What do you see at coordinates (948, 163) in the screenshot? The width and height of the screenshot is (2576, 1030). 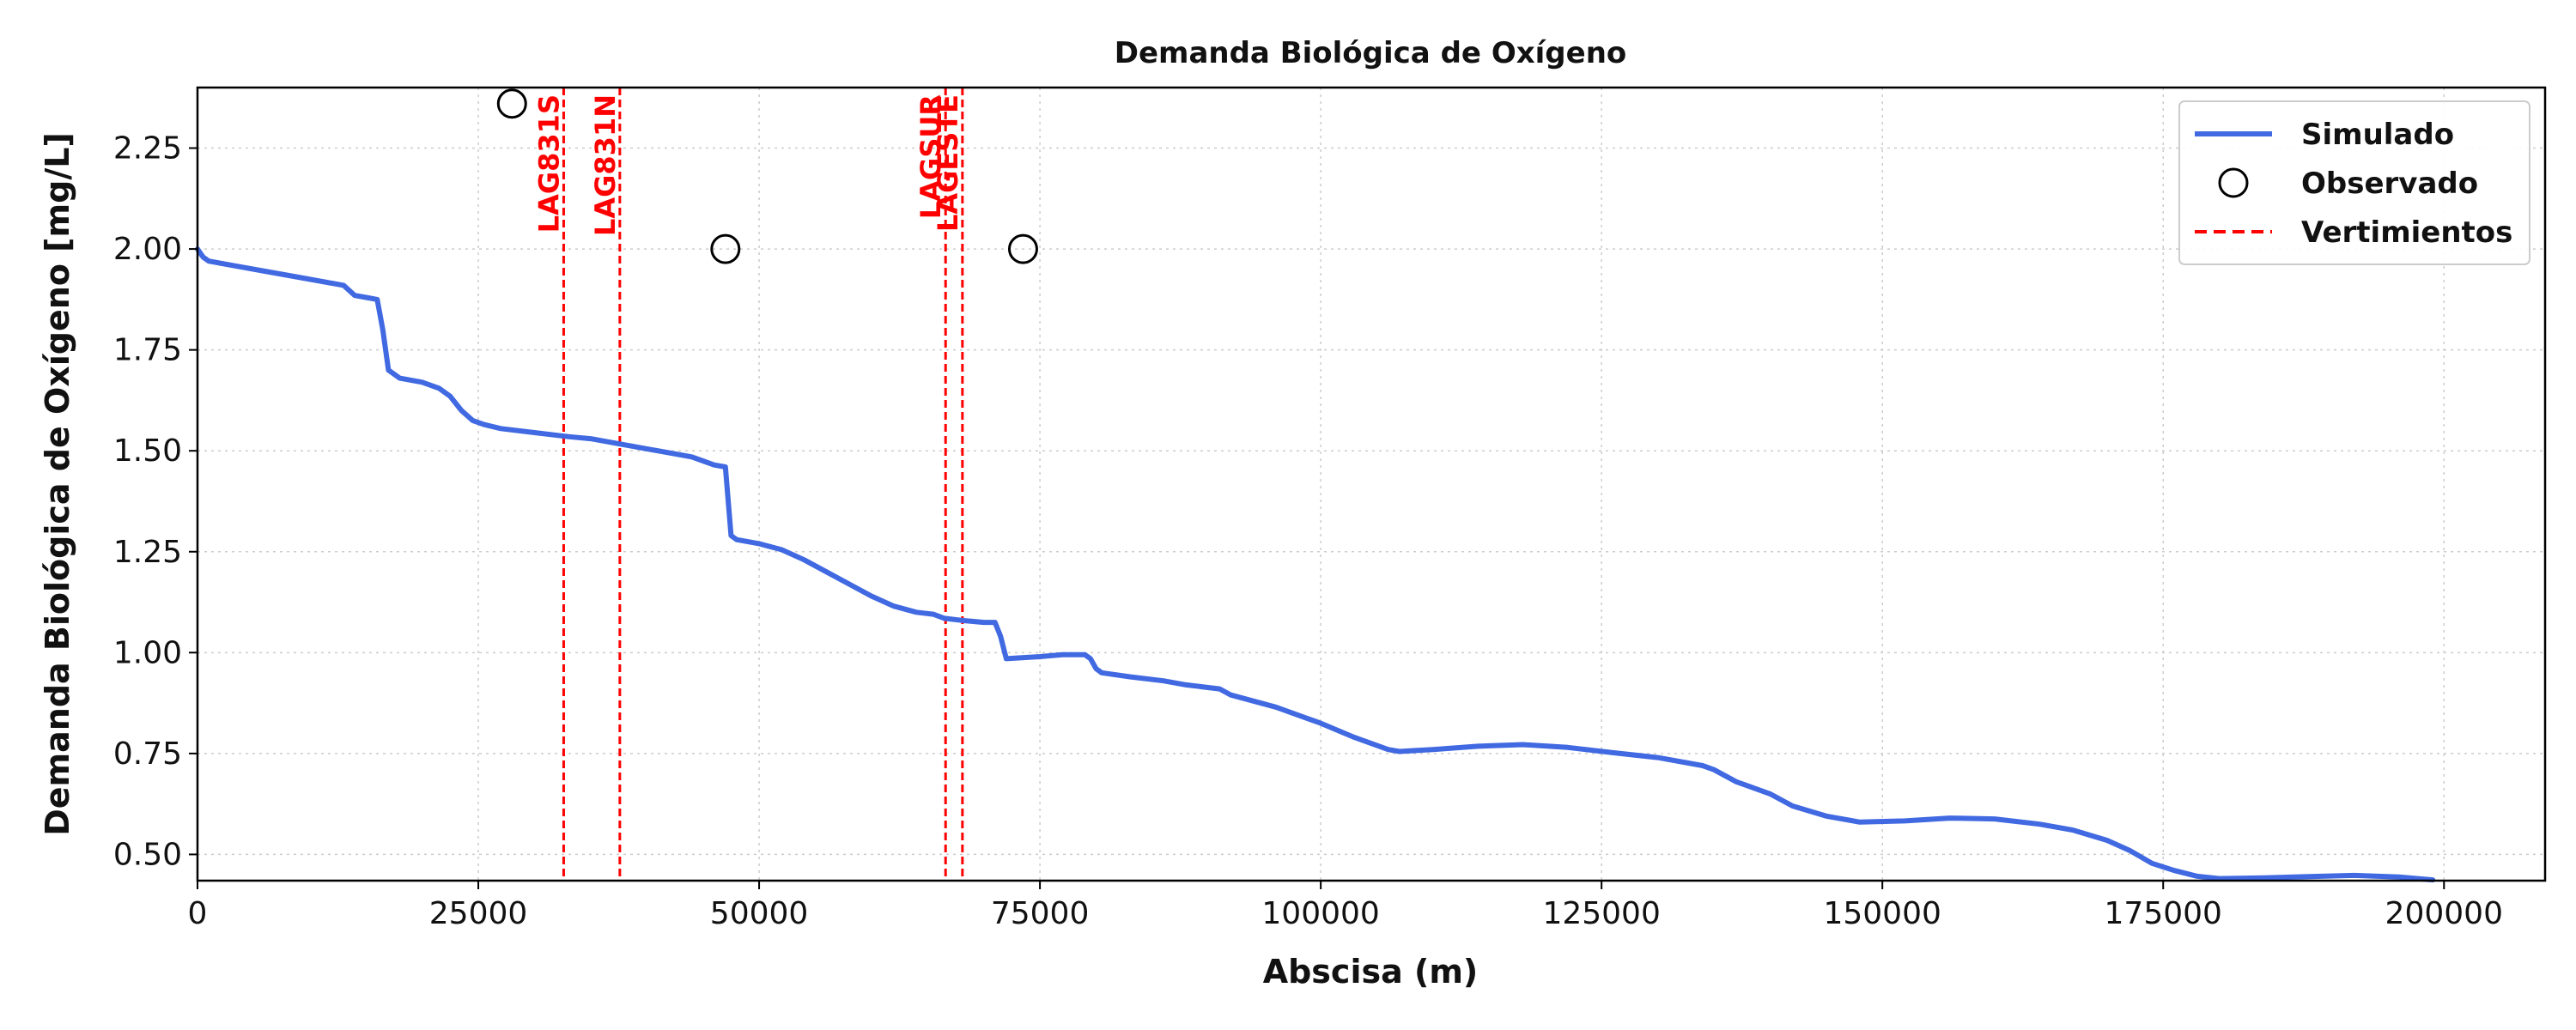 I see `vertimiento-label: LAGESTE` at bounding box center [948, 163].